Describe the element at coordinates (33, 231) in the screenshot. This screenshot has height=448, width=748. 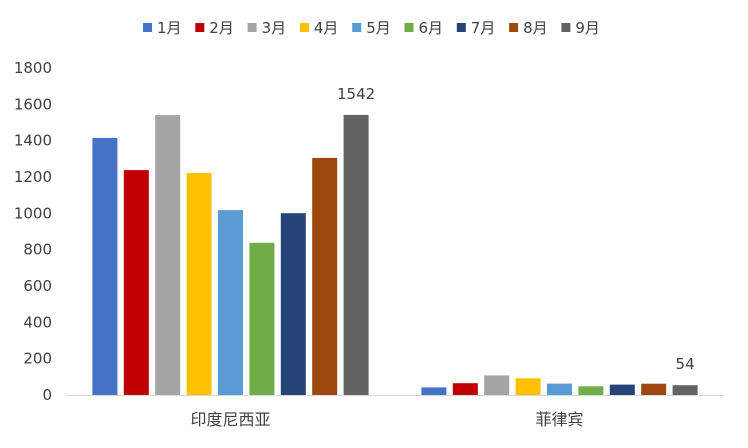
I see `y-axis: 0 200 400 600 800 1000 1200 1400 1600 1800` at that location.